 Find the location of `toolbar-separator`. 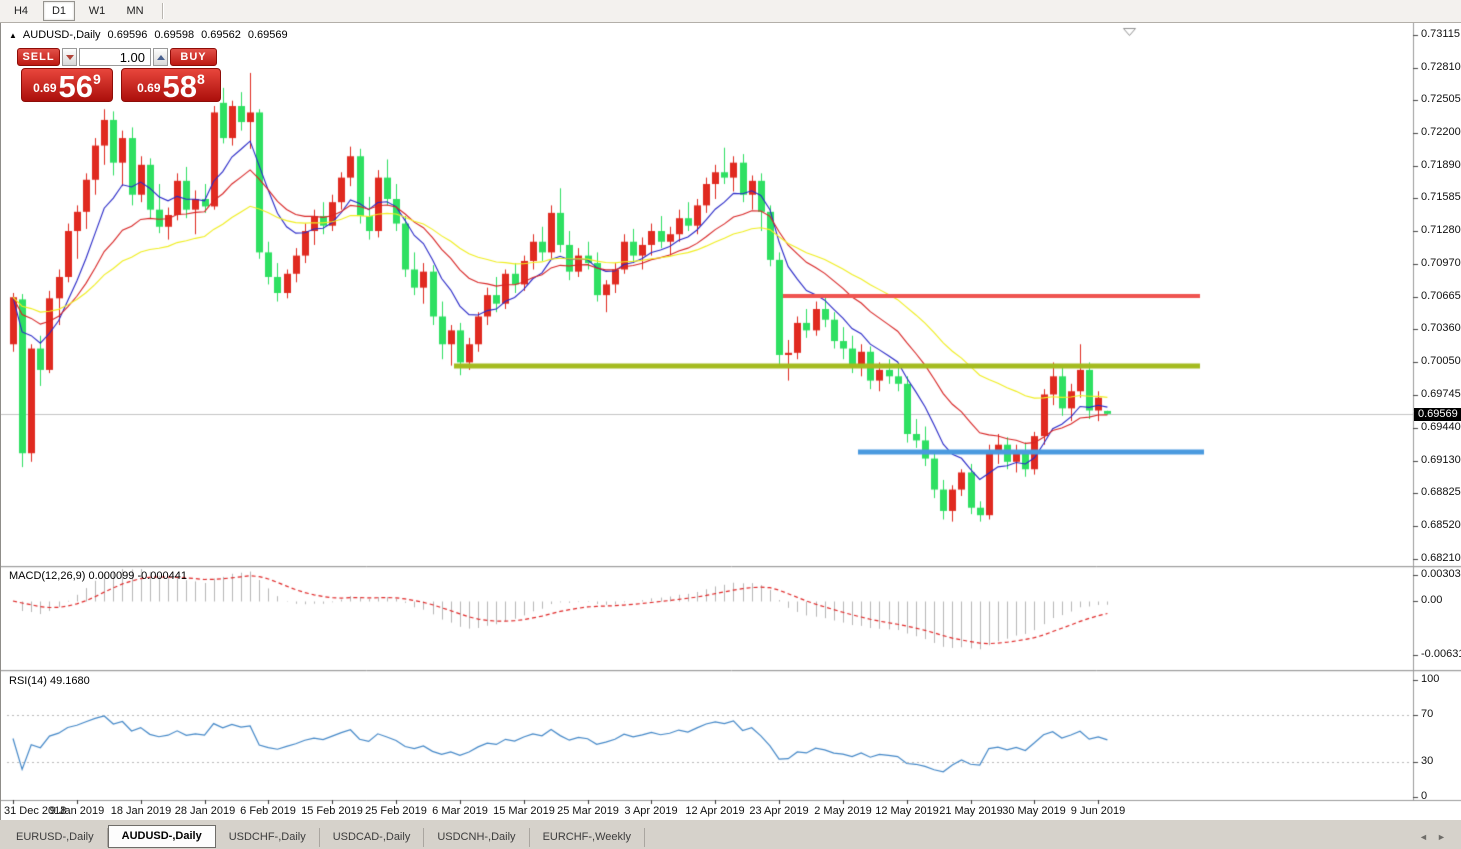

toolbar-separator is located at coordinates (163, 11).